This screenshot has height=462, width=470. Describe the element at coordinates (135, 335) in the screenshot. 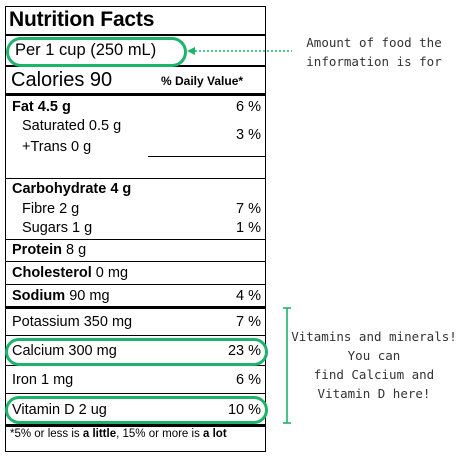

I see `potassium-divider` at that location.